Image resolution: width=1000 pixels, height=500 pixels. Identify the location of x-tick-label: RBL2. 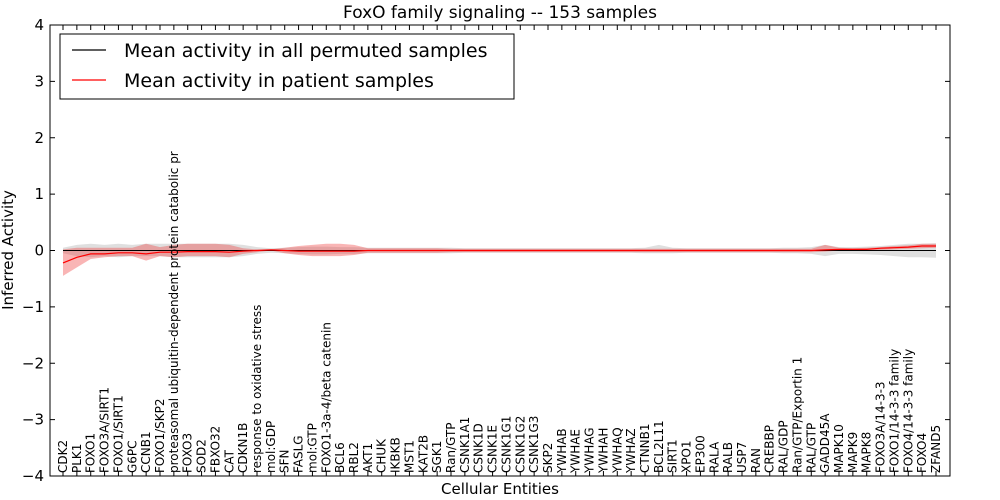
(354, 457).